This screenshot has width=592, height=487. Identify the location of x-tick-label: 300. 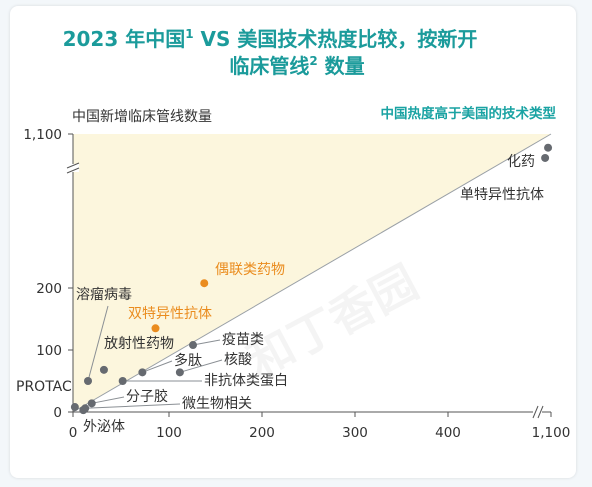
(355, 433).